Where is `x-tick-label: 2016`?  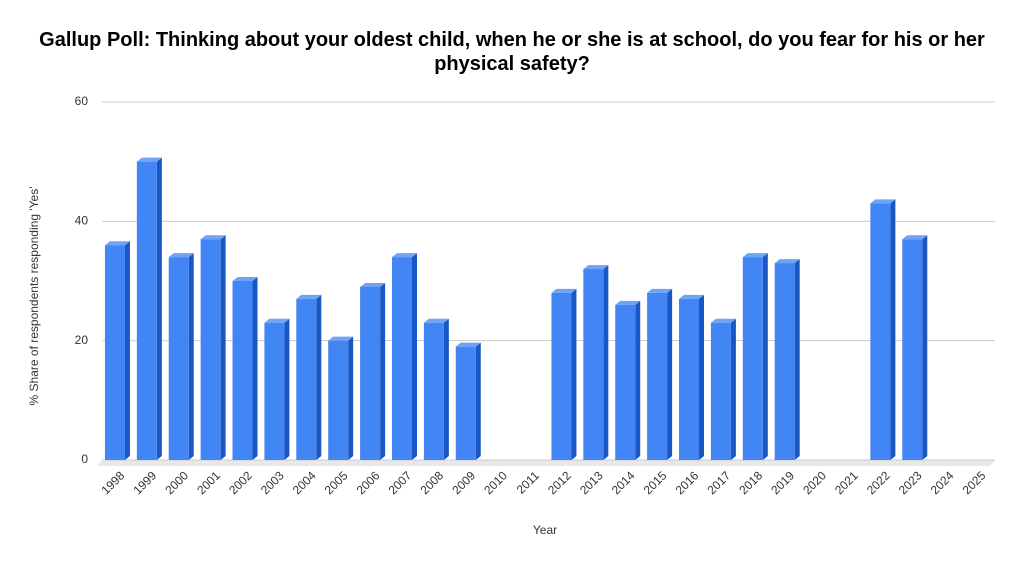 x-tick-label: 2016 is located at coordinates (687, 482).